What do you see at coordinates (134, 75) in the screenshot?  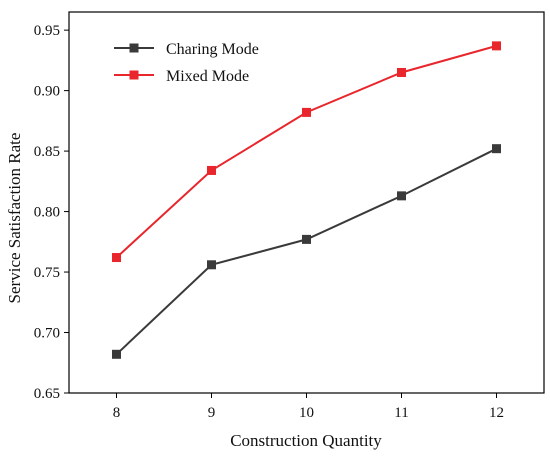 I see `legend-marker-mixed-mode` at bounding box center [134, 75].